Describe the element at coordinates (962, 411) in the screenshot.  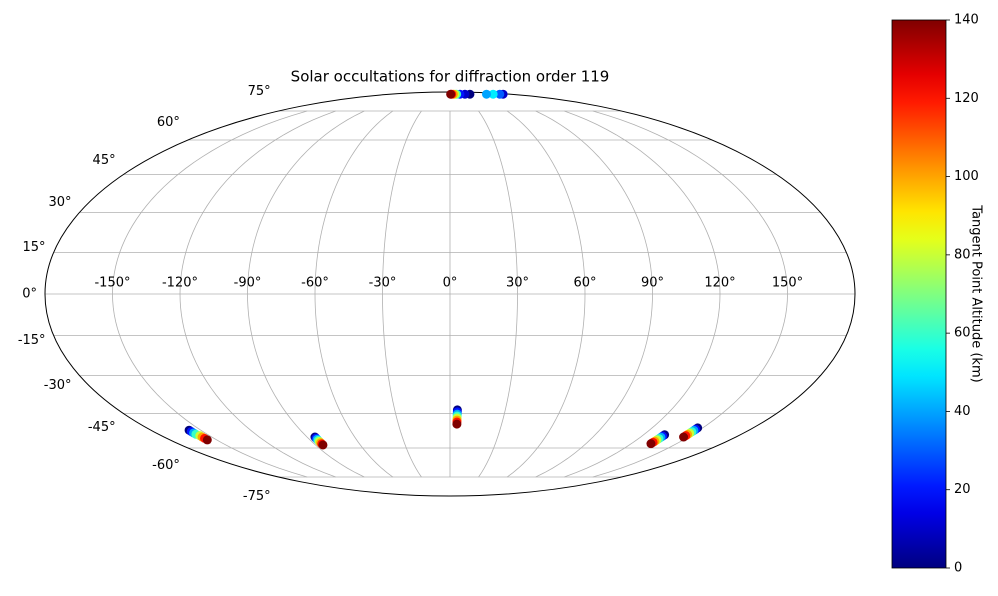
I see `colorbar-tick-label: 40` at that location.